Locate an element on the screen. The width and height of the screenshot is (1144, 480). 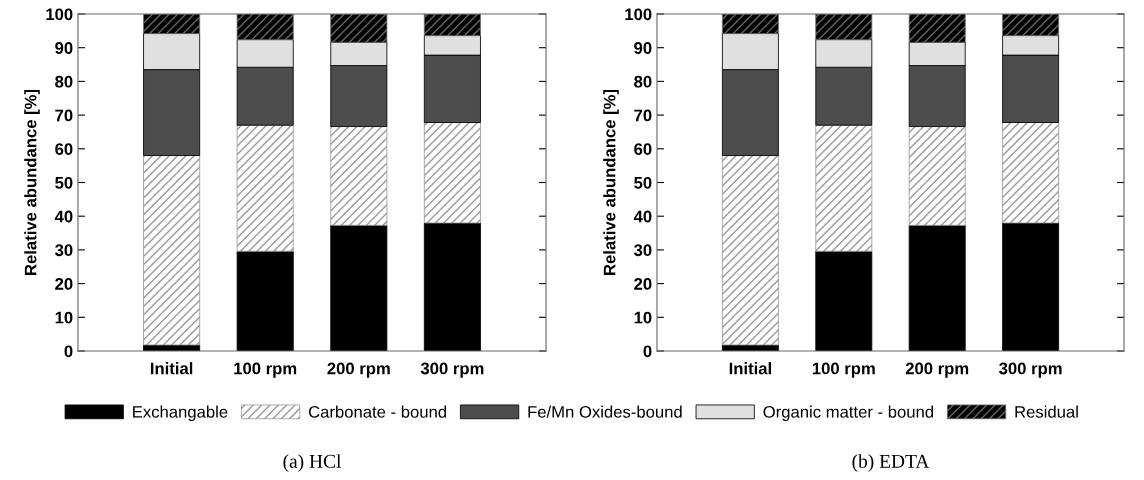
text: (b) EDTA is located at coordinates (891, 463).